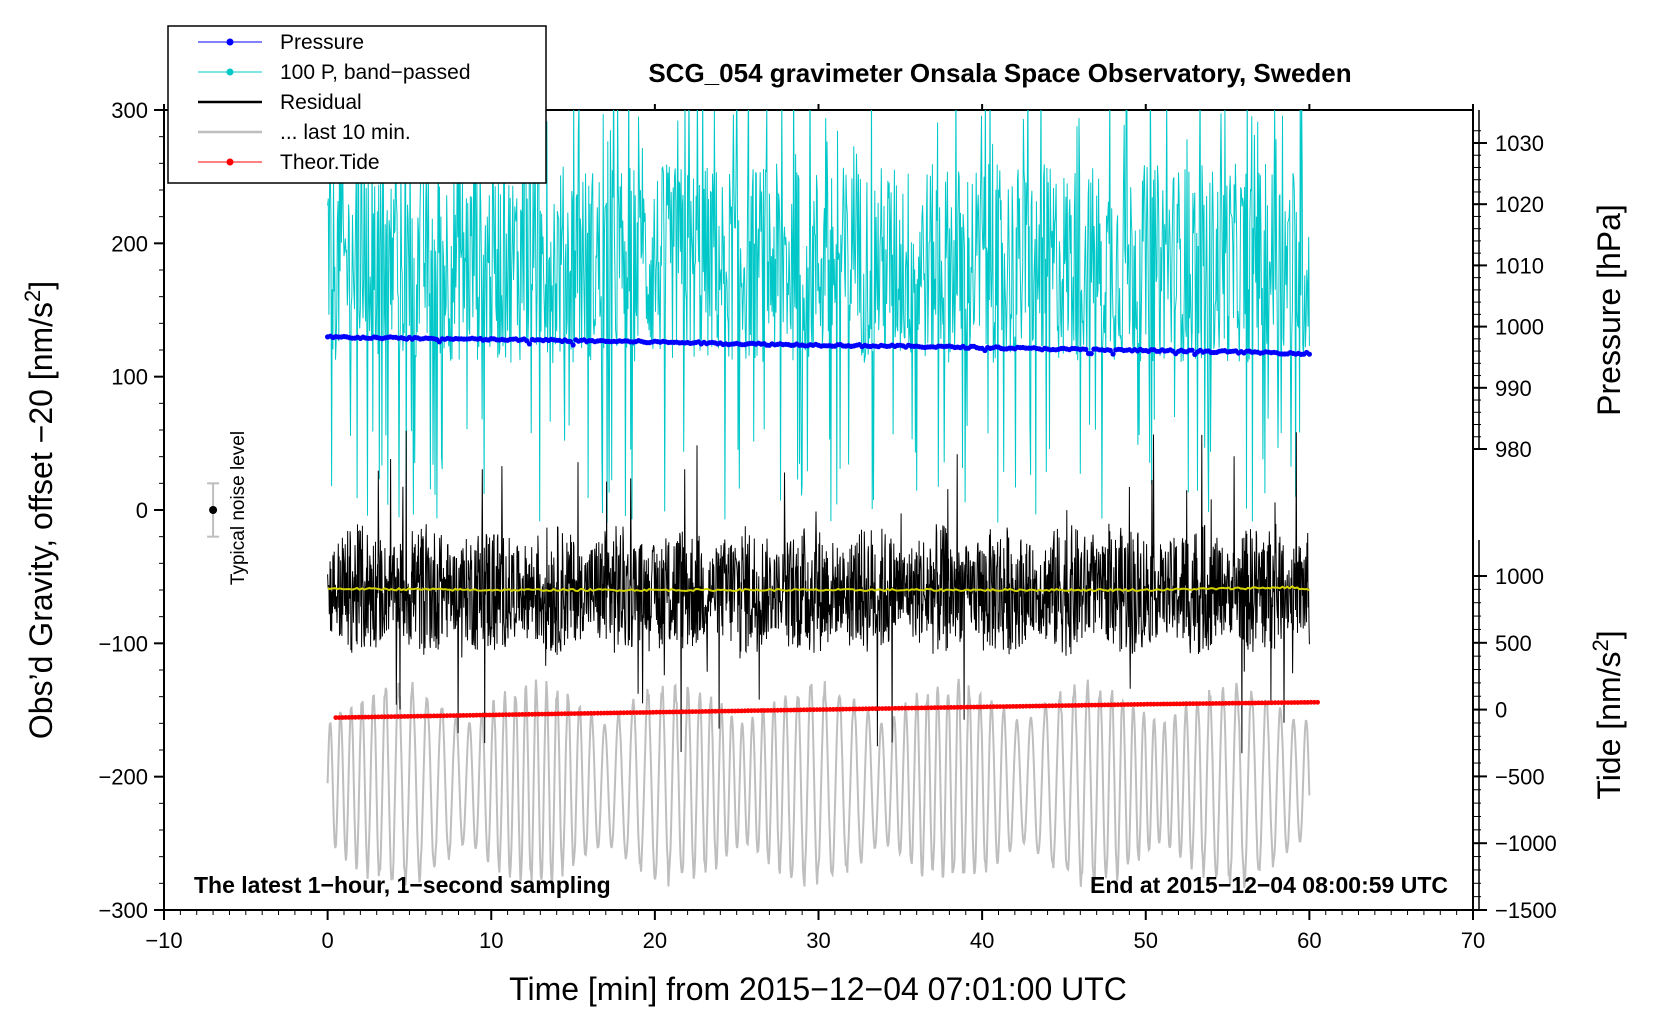  Describe the element at coordinates (826, 709) in the screenshot. I see `series-tide` at that location.